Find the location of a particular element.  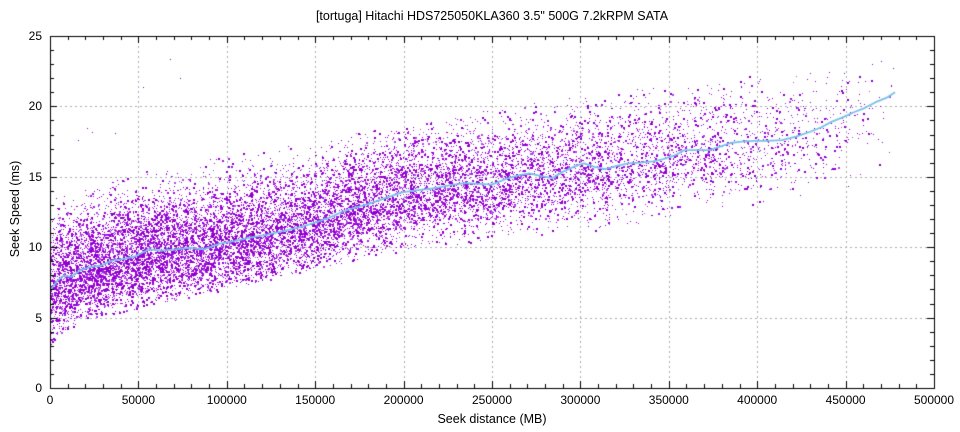

y-tick-label: 10 is located at coordinates (35, 247).